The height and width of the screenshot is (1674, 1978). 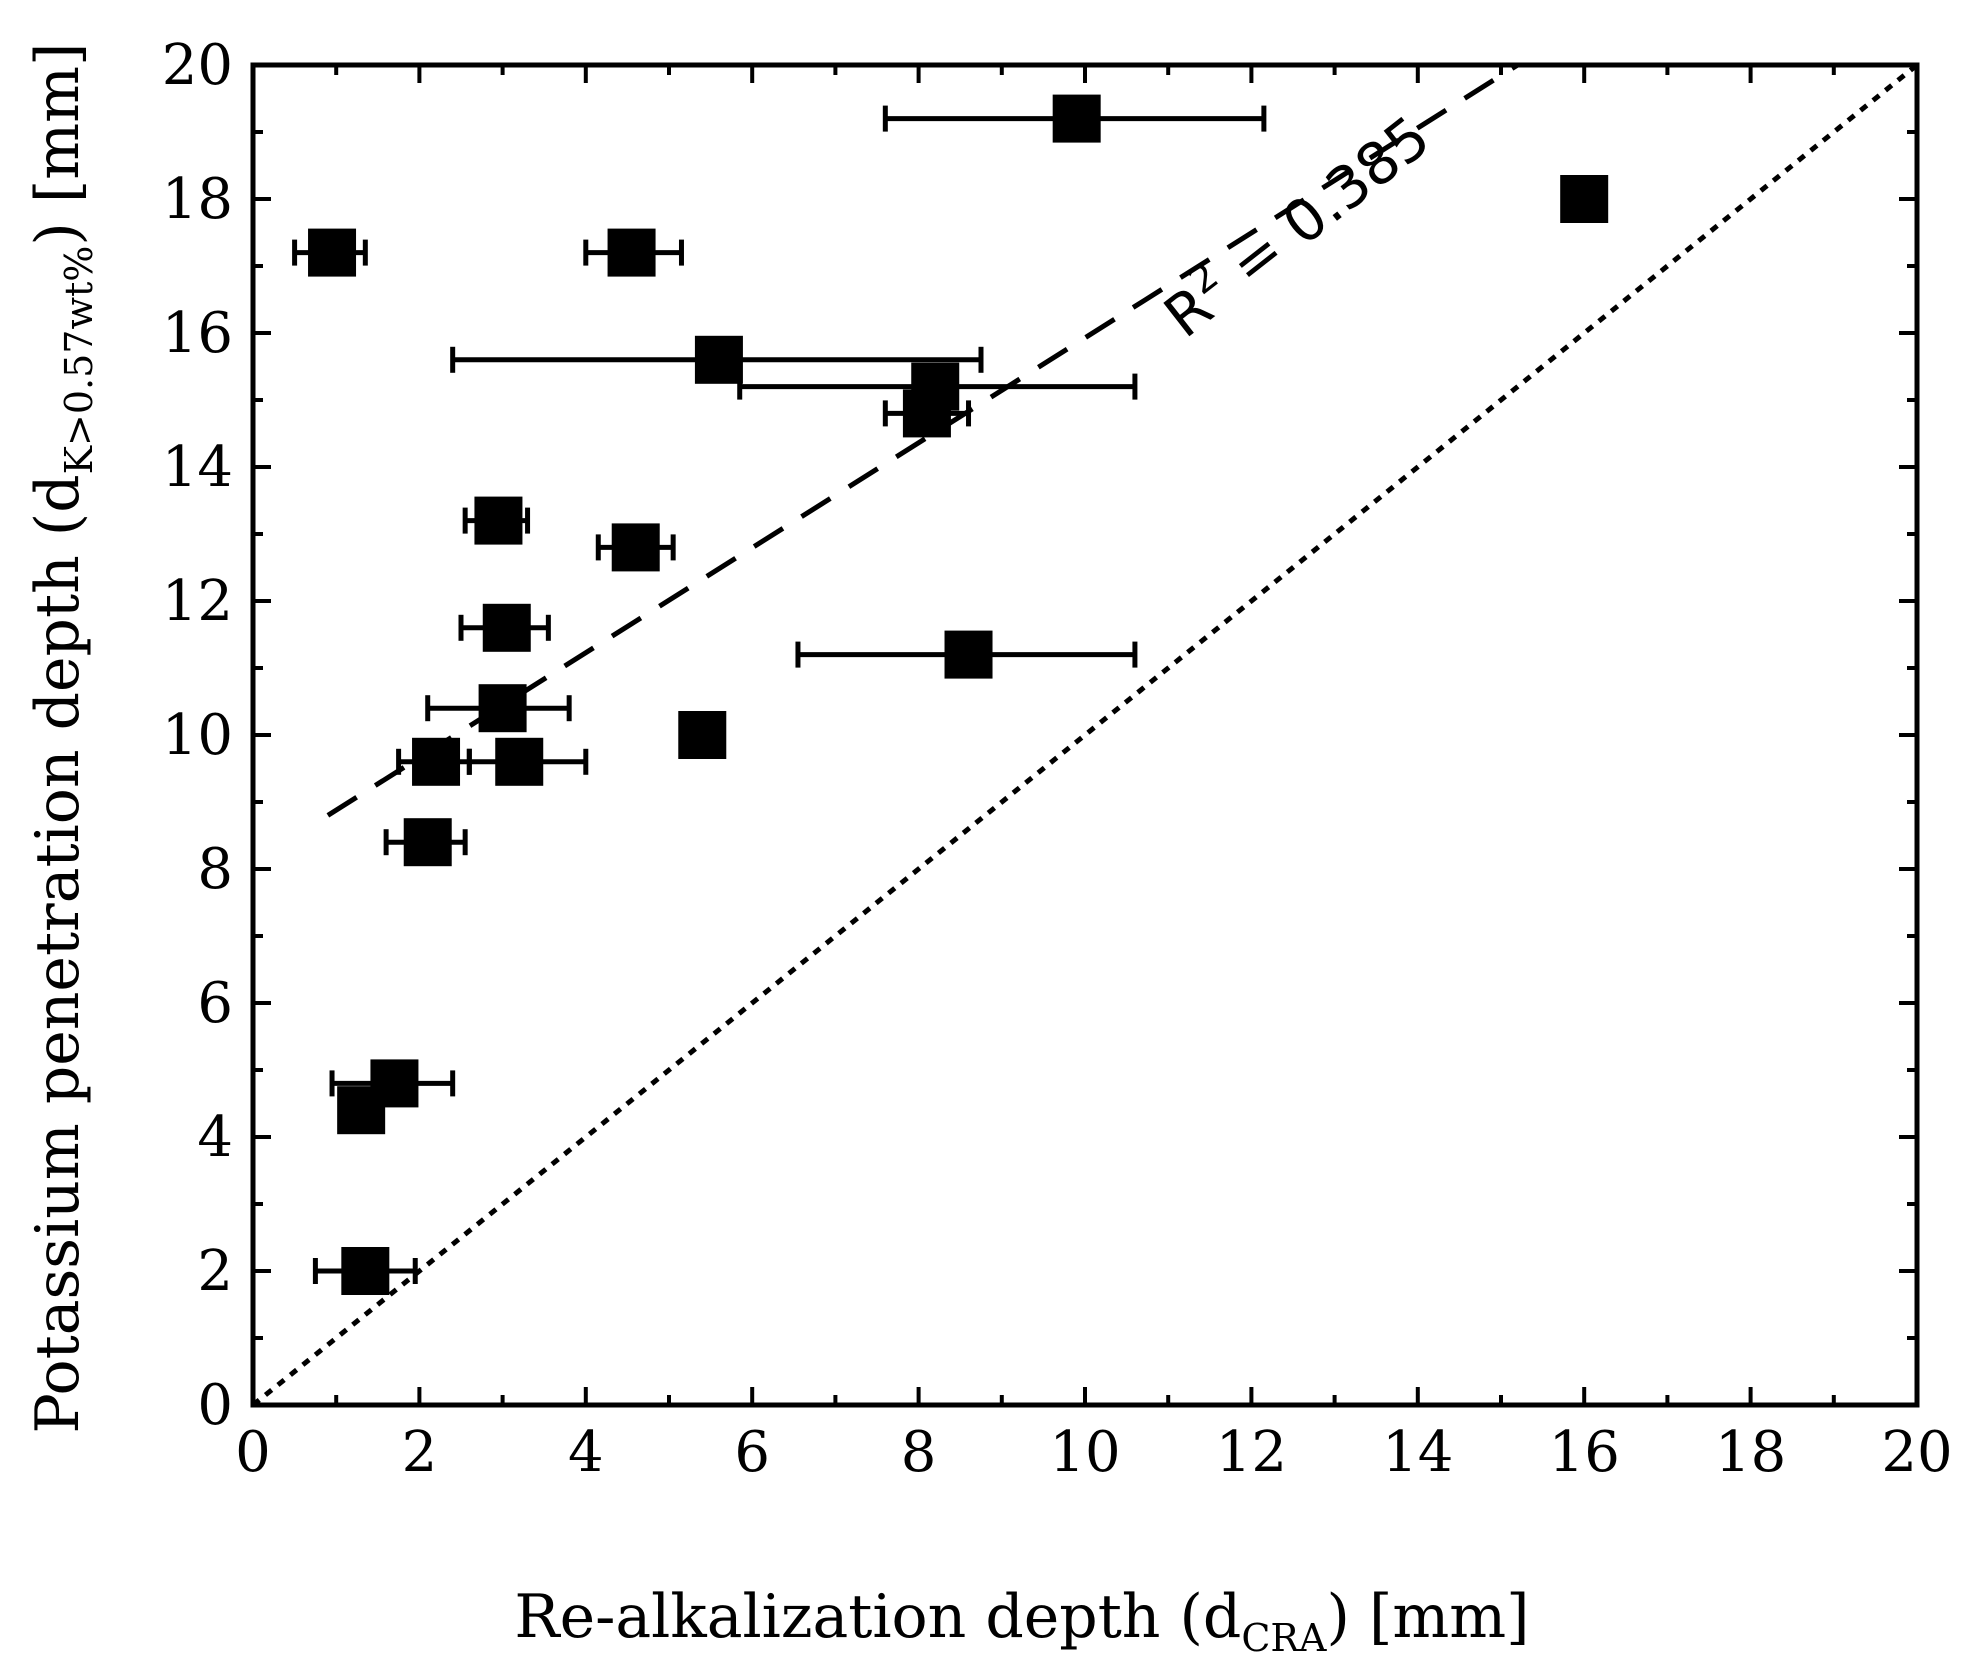 What do you see at coordinates (752, 1452) in the screenshot?
I see `x-tick-label-6: 6` at bounding box center [752, 1452].